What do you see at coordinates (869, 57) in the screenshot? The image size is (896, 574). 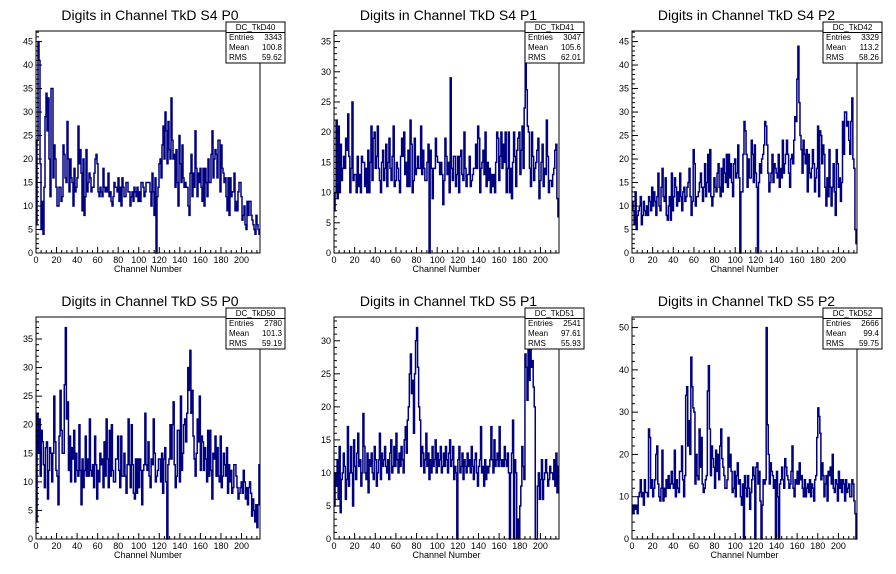 I see `stats-value: 58.26` at bounding box center [869, 57].